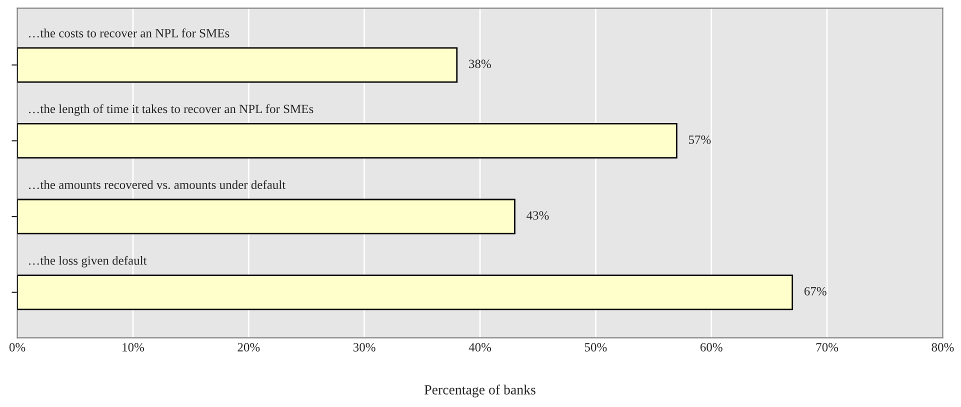 The width and height of the screenshot is (961, 407). What do you see at coordinates (480, 391) in the screenshot?
I see `x-axis-title: Percentage of banks` at bounding box center [480, 391].